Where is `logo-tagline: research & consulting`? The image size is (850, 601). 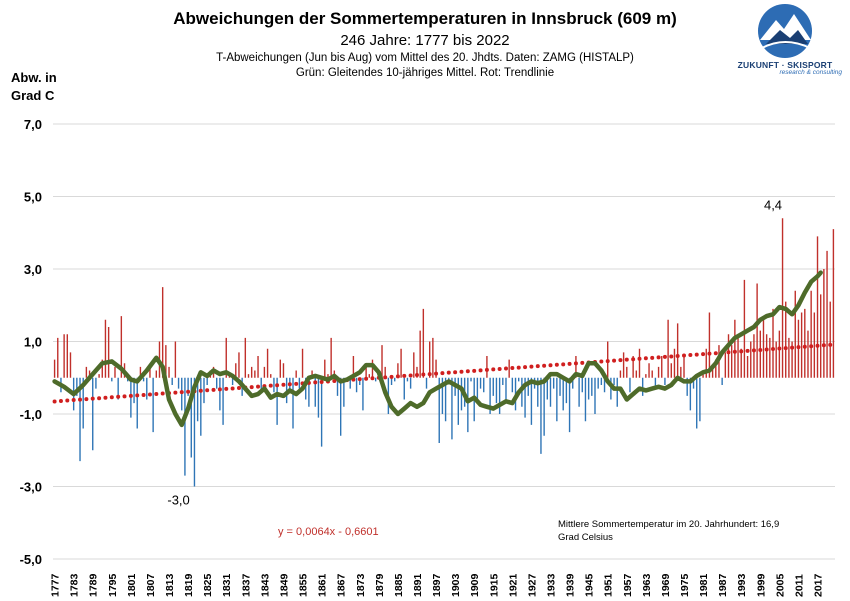
logo-tagline: research & consulting is located at coordinates (810, 72).